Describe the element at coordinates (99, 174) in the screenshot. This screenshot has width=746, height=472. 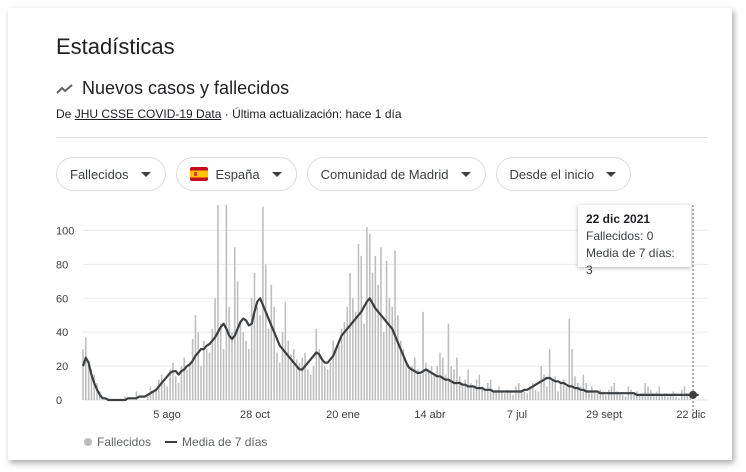
I see `metric-dropdown-label: Fallecidos` at that location.